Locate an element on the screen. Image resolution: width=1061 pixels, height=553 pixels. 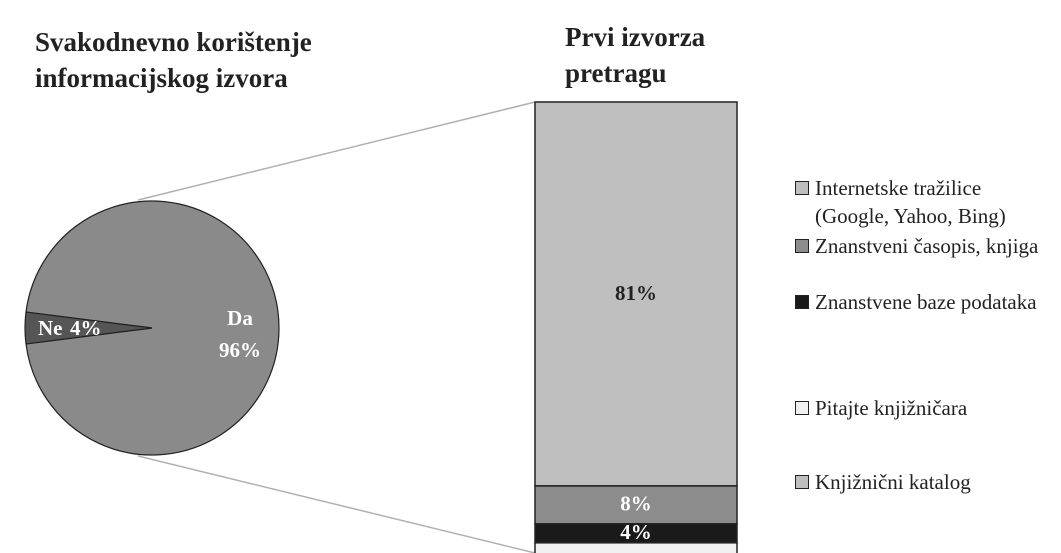
data-label: 81% is located at coordinates (636, 293).